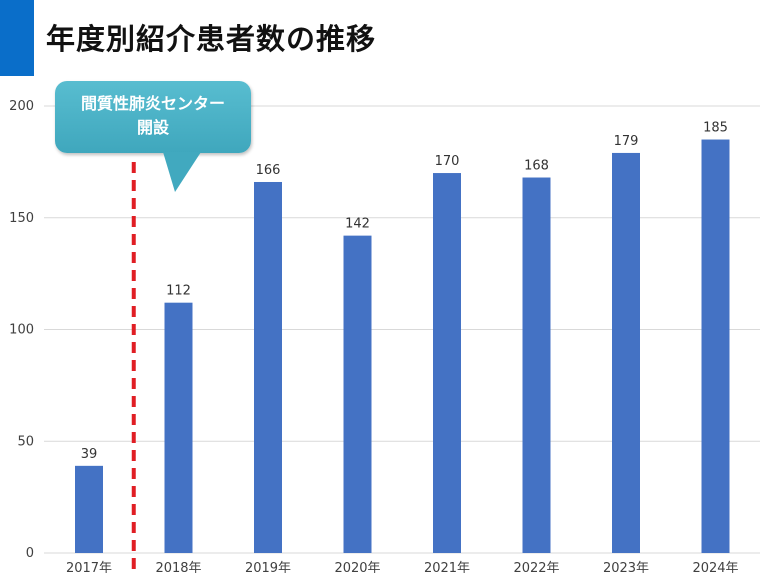 The width and height of the screenshot is (760, 573). Describe the element at coordinates (89, 454) in the screenshot. I see `data-label: 39` at that location.